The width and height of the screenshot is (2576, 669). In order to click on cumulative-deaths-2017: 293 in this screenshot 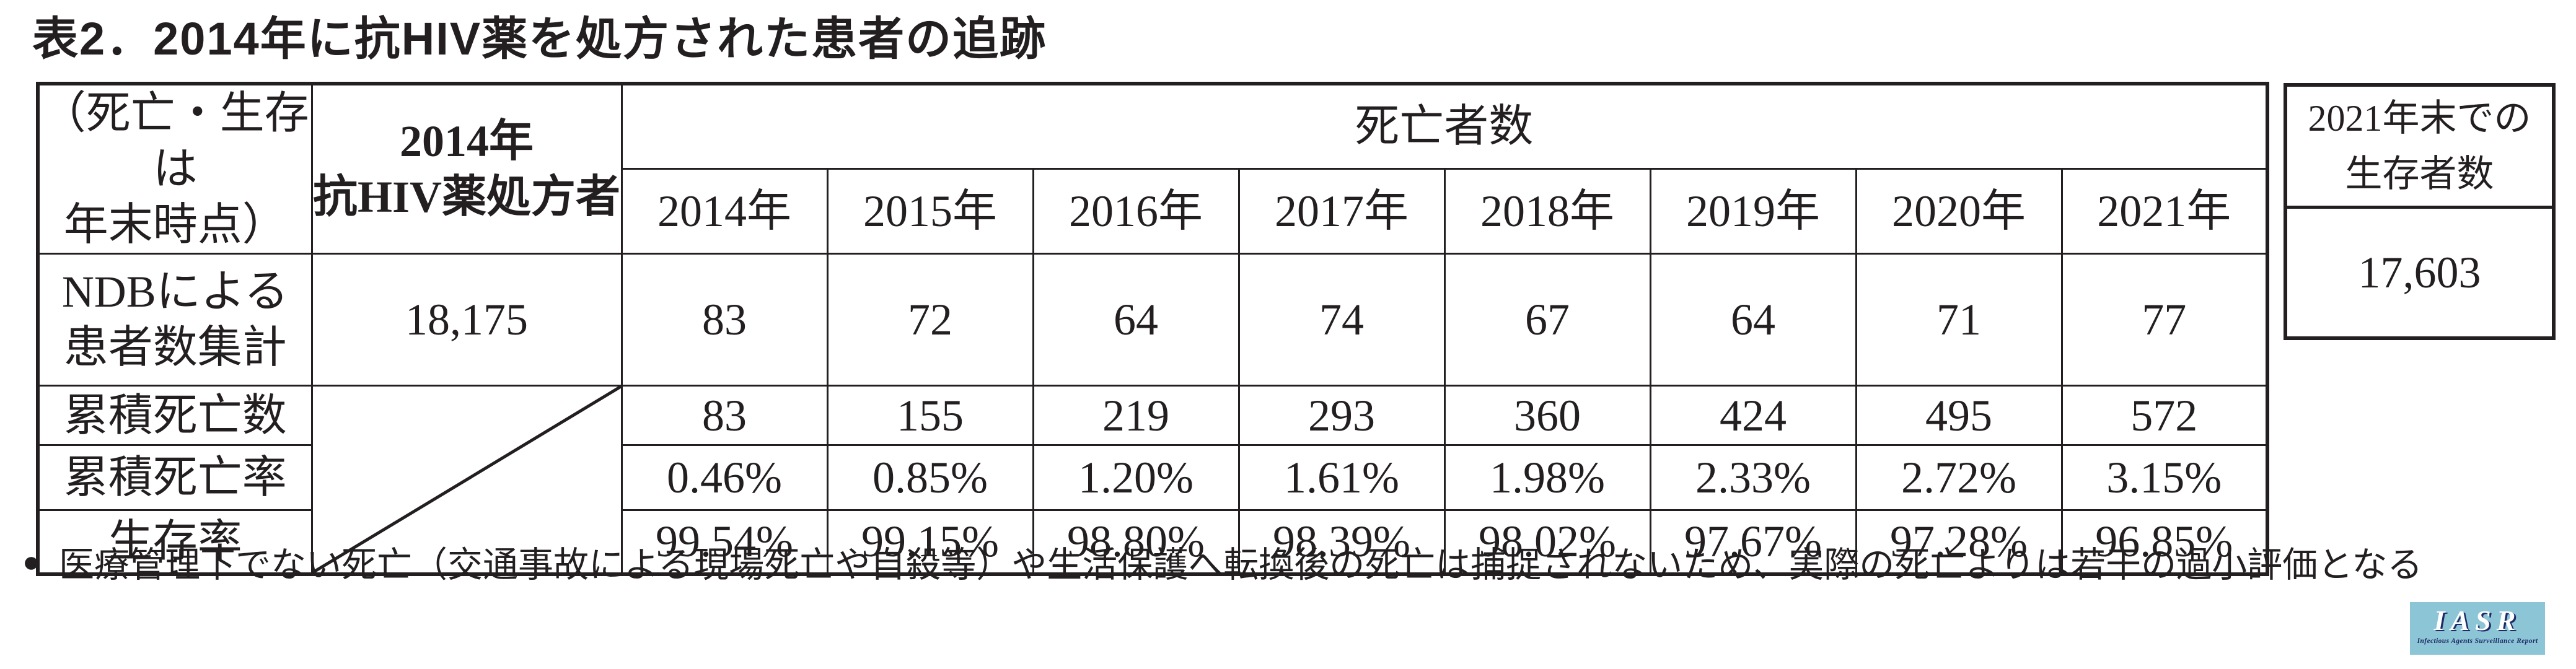, I will do `click(1341, 415)`.